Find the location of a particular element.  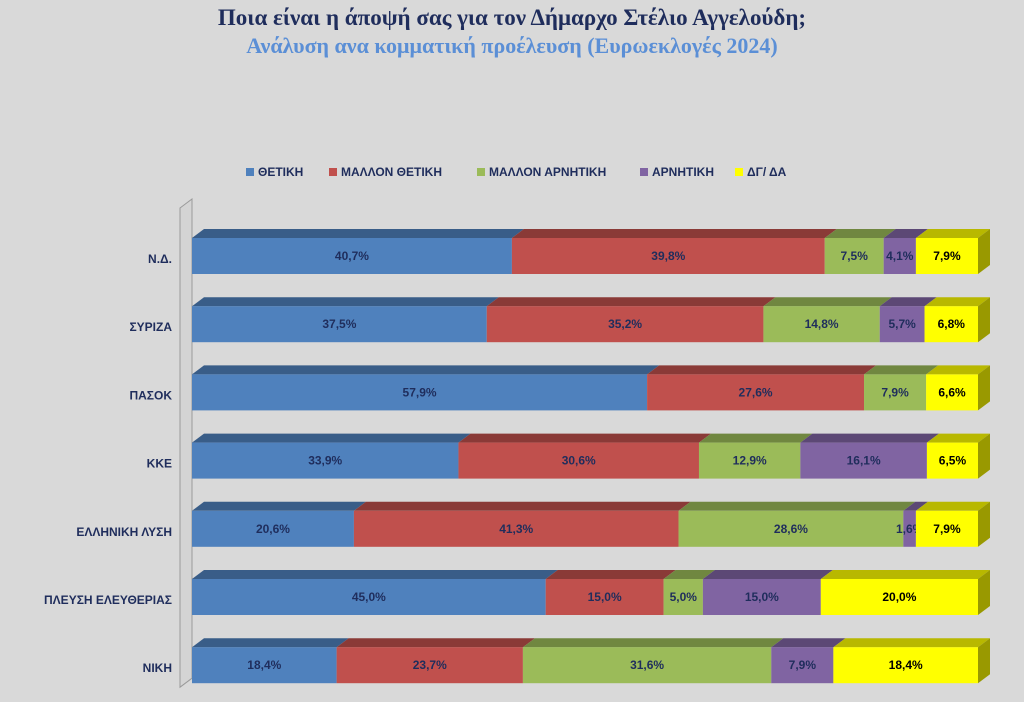

data-label: 31,6% is located at coordinates (647, 665).